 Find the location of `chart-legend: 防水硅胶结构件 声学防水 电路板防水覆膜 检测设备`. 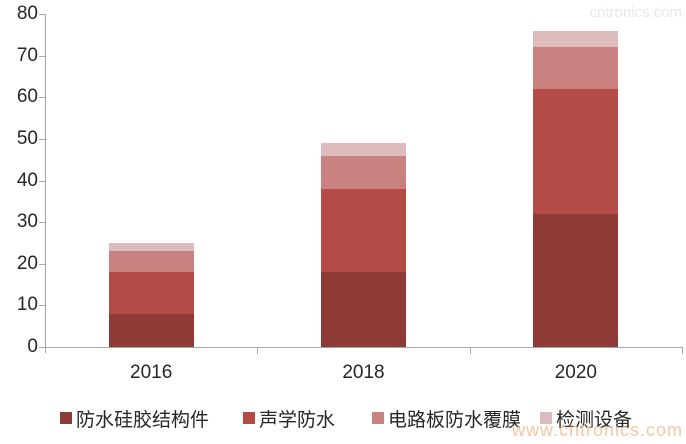

chart-legend: 防水硅胶结构件 声学防水 电路板防水覆膜 检测设备 is located at coordinates (343, 419).